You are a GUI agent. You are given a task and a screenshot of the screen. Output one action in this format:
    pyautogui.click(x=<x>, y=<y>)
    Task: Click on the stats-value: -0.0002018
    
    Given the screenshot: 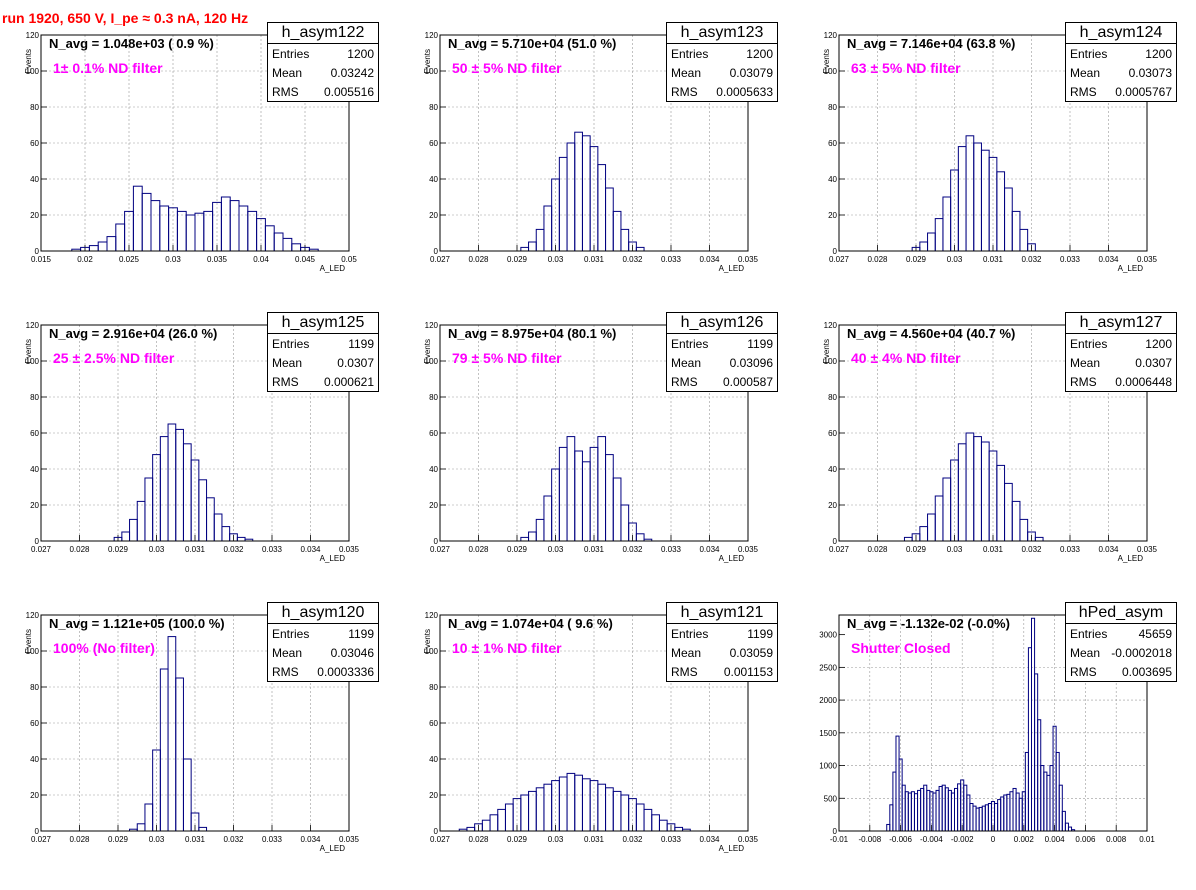 What is the action you would take?
    pyautogui.click(x=1141, y=653)
    